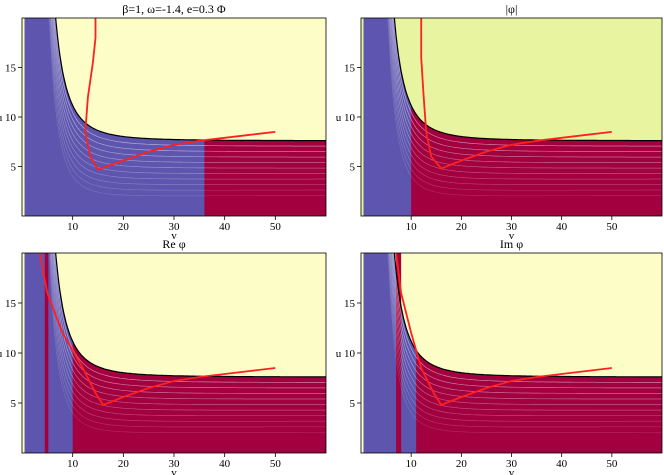 The height and width of the screenshot is (475, 664). Describe the element at coordinates (511, 244) in the screenshot. I see `panel-title: Im φ` at that location.